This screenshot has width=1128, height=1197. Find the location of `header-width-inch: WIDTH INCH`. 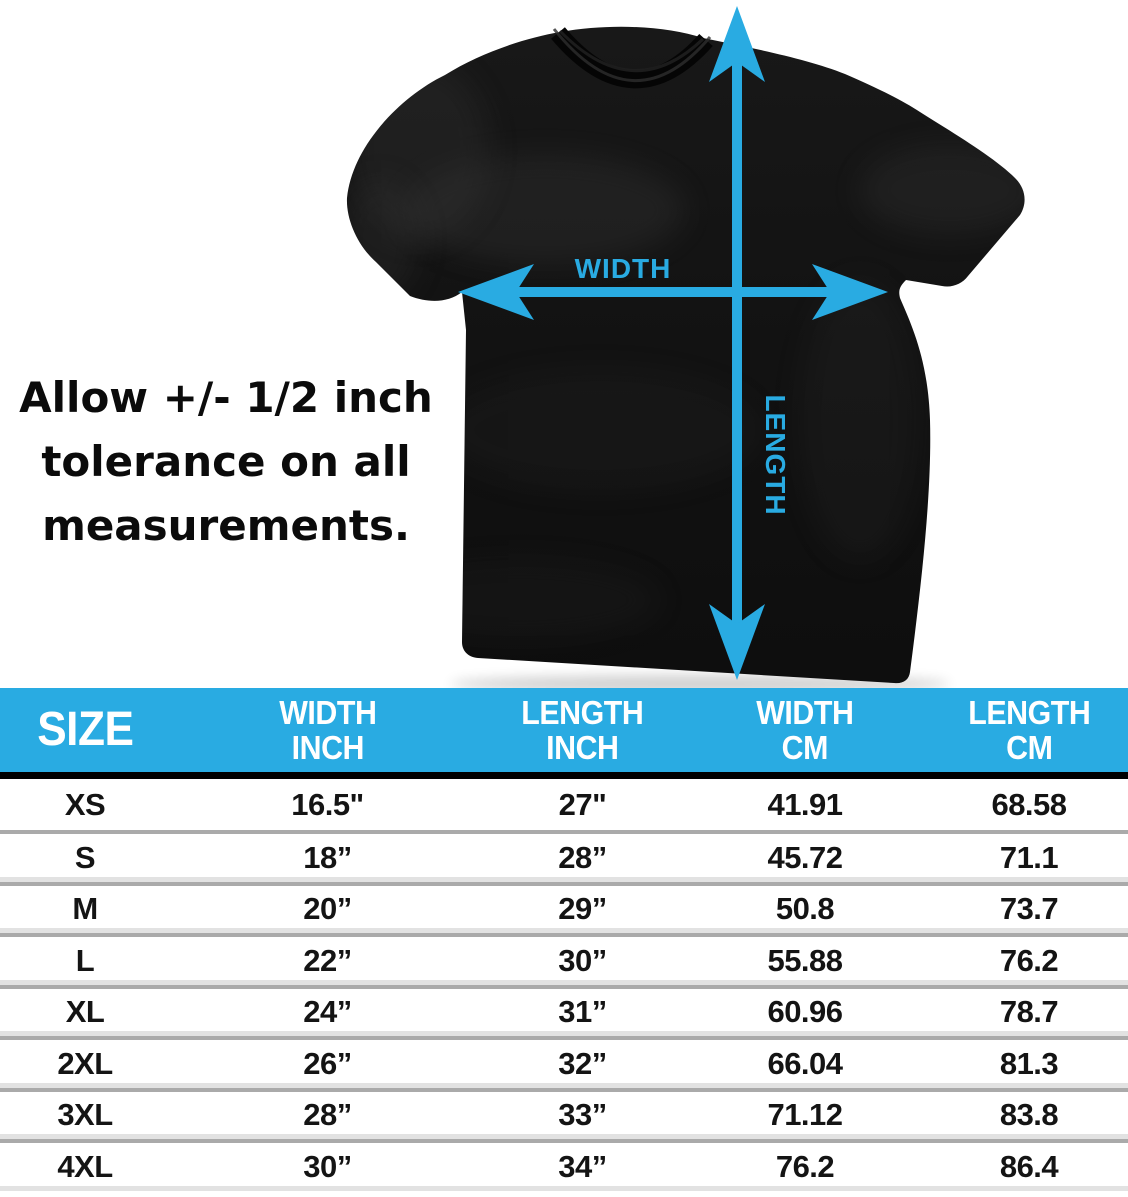

header-width-inch: WIDTH INCH is located at coordinates (327, 730).